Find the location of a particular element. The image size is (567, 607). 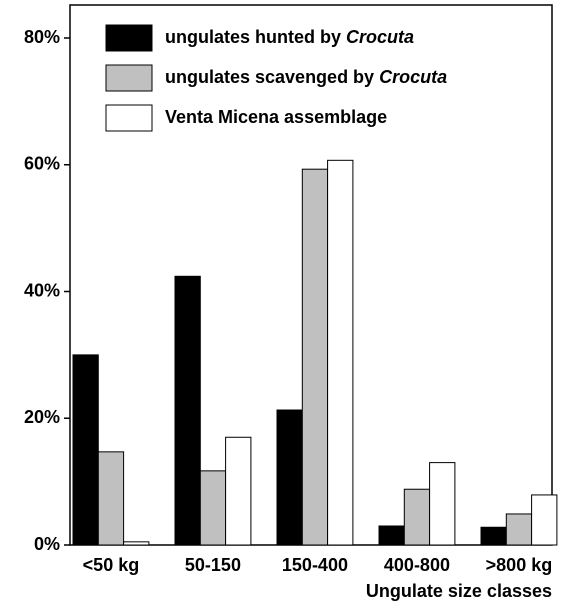

x-tick-label: >800 kg is located at coordinates (519, 565).